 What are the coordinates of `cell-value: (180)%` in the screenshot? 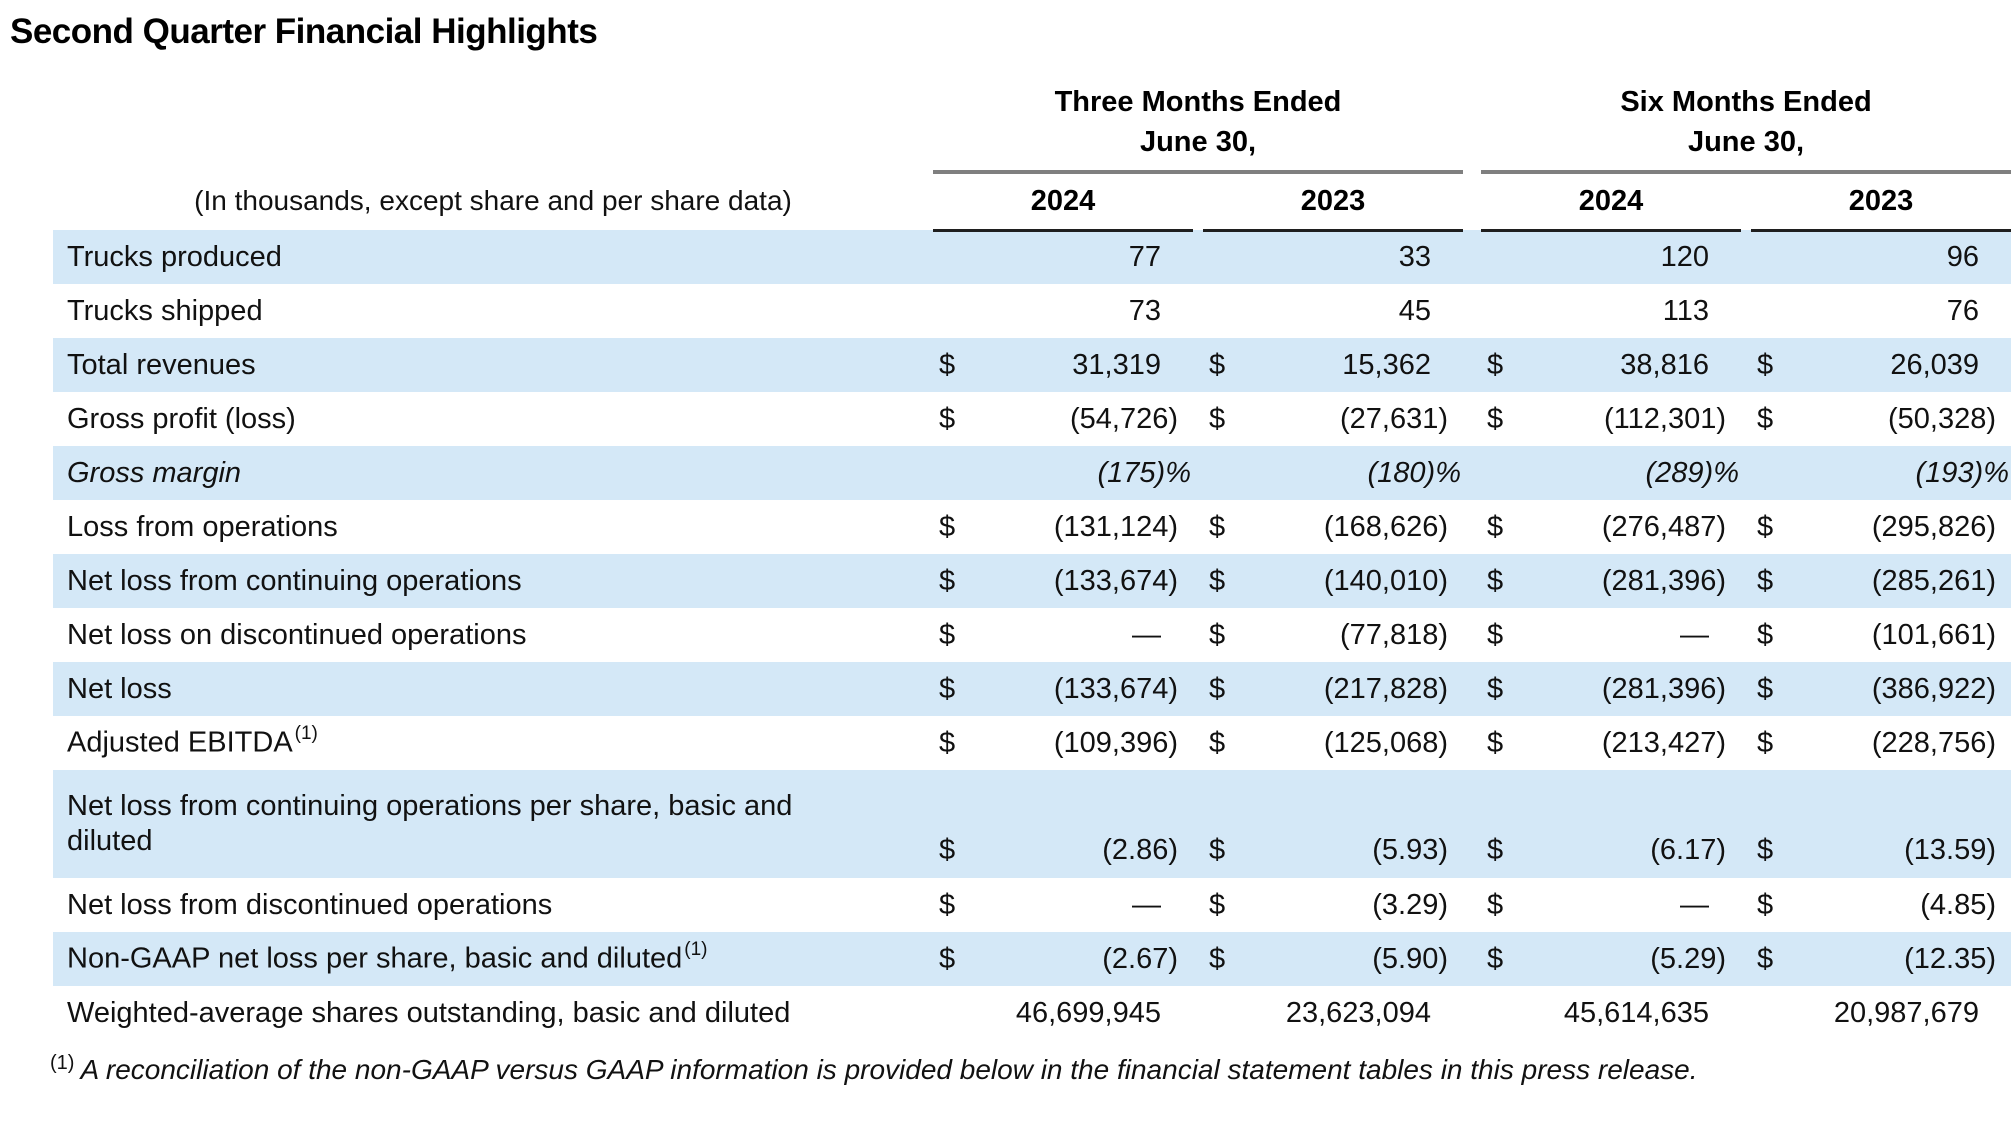 It's located at (1414, 472).